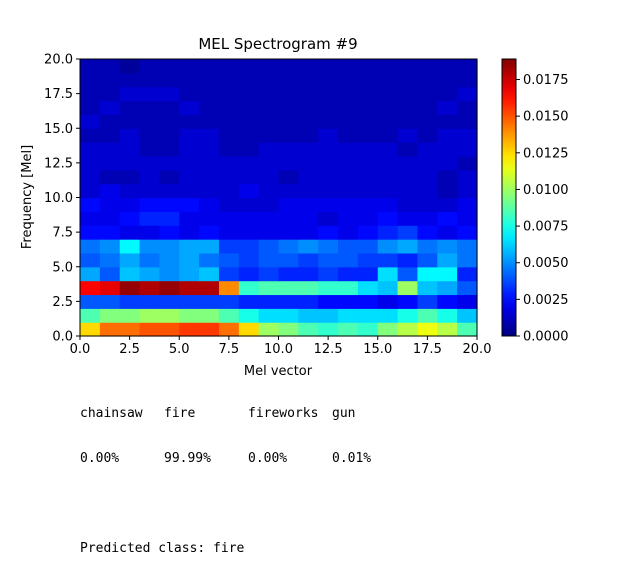 The image size is (640, 571). What do you see at coordinates (58, 129) in the screenshot?
I see `y-tick-label: 15.0` at bounding box center [58, 129].